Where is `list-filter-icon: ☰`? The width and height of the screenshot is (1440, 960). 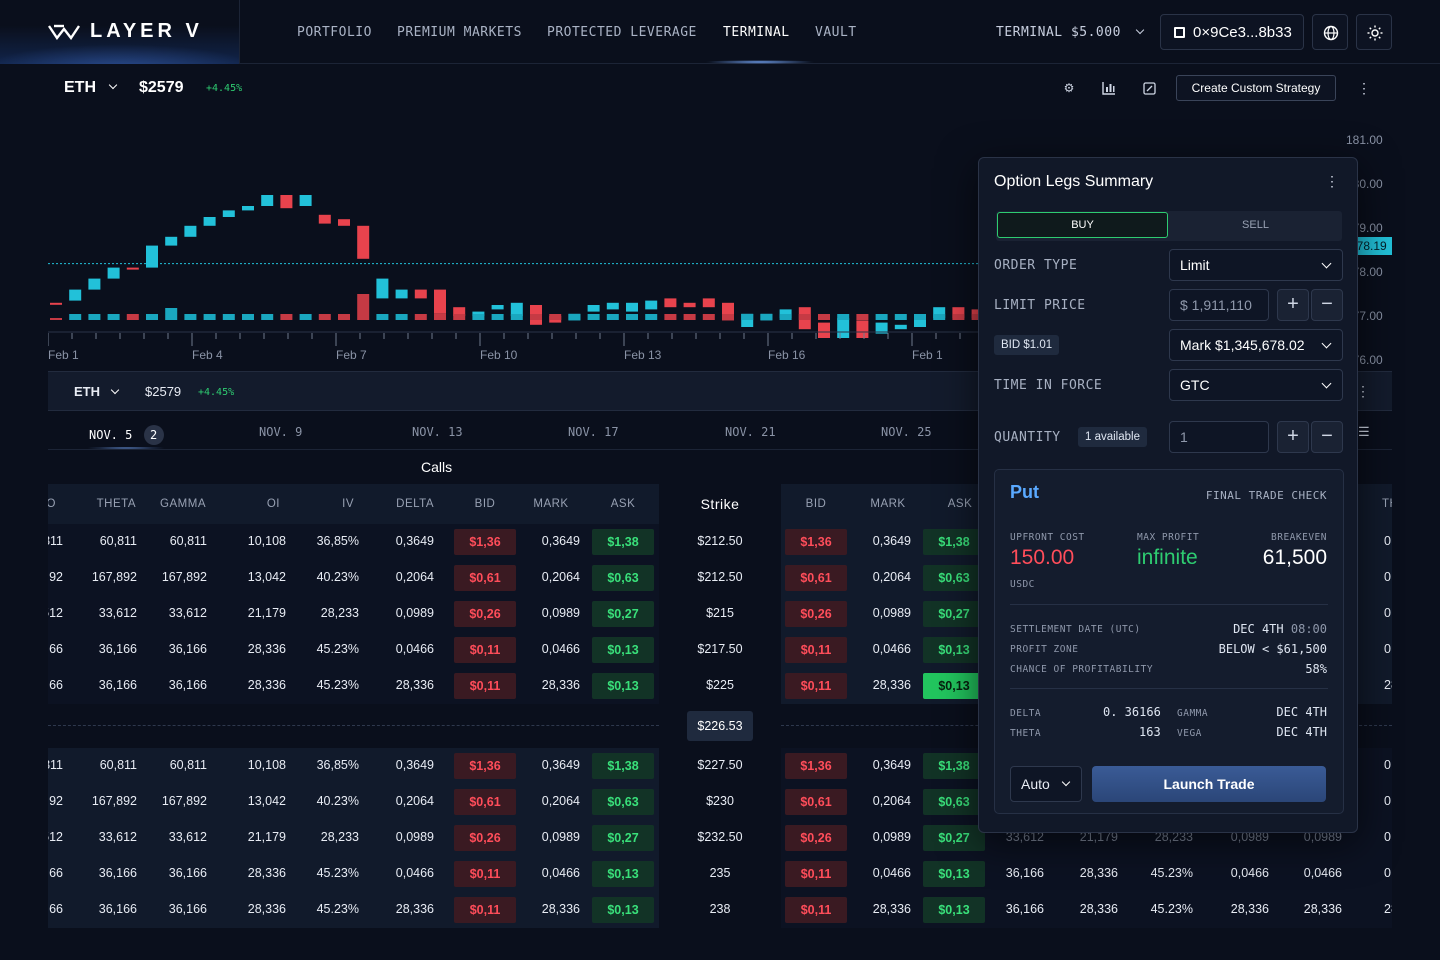 list-filter-icon: ☰ is located at coordinates (1364, 431).